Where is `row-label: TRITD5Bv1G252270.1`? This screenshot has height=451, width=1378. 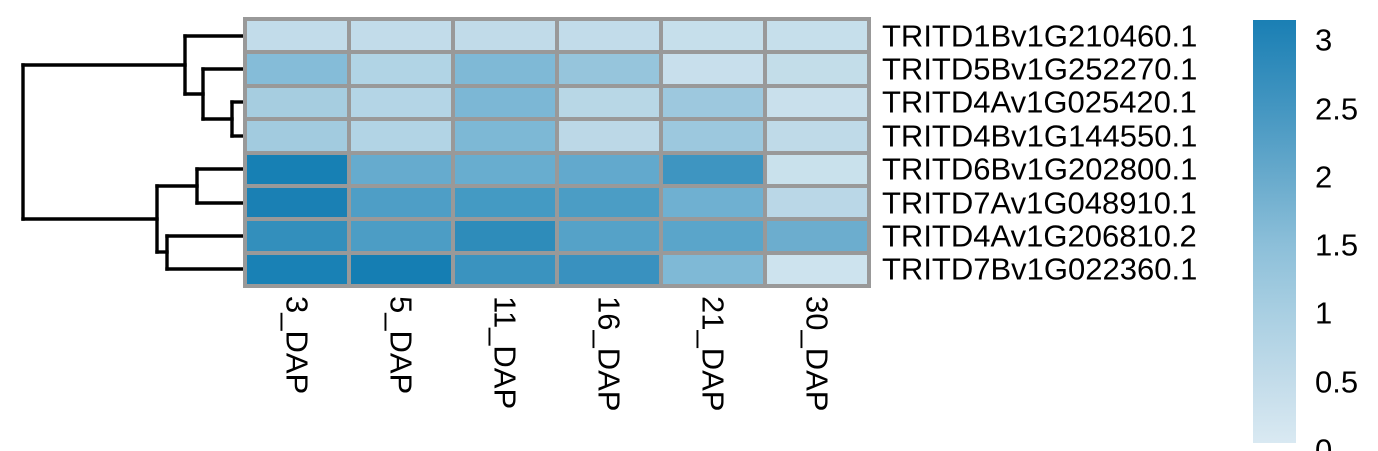
row-label: TRITD5Bv1G252270.1 is located at coordinates (1040, 69).